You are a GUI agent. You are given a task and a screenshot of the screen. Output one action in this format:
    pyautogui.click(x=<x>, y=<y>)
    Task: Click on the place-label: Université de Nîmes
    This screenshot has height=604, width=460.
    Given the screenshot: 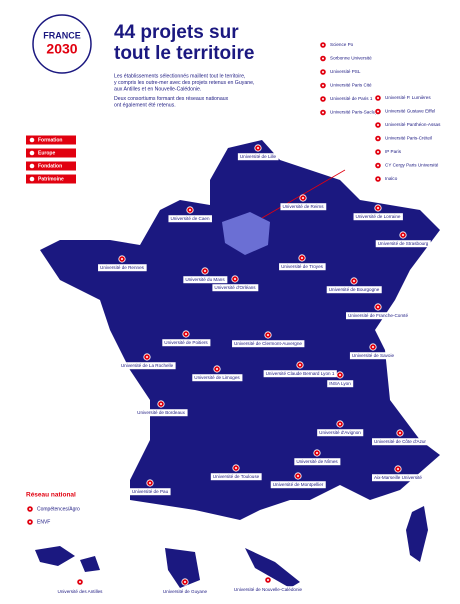 What is the action you would take?
    pyautogui.click(x=317, y=461)
    